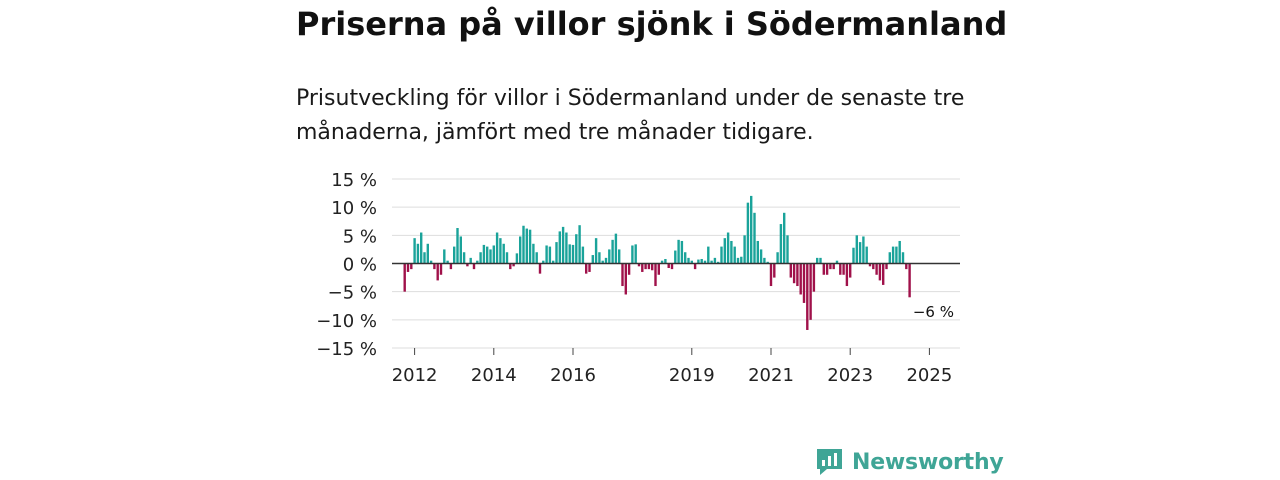 The height and width of the screenshot is (480, 1280). I want to click on y-tick-label: 15 %, so click(354, 180).